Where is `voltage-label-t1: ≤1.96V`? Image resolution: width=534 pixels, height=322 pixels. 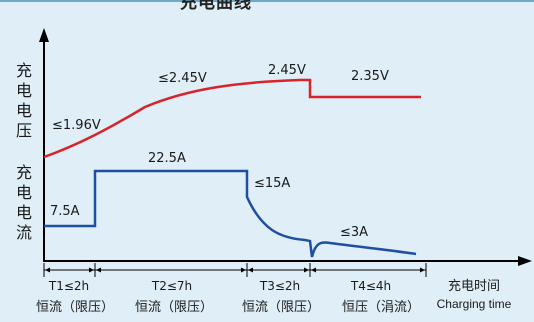
voltage-label-t1: ≤1.96V is located at coordinates (76, 125).